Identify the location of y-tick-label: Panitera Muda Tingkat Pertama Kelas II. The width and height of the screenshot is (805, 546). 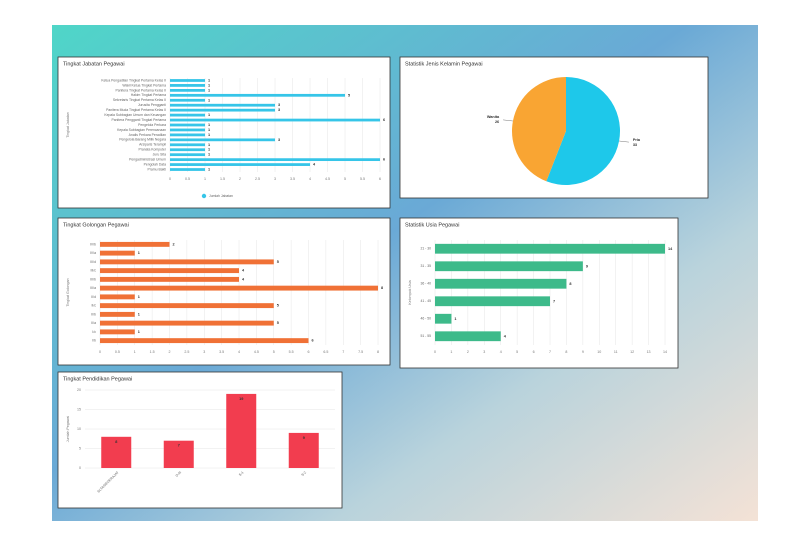
(136, 110).